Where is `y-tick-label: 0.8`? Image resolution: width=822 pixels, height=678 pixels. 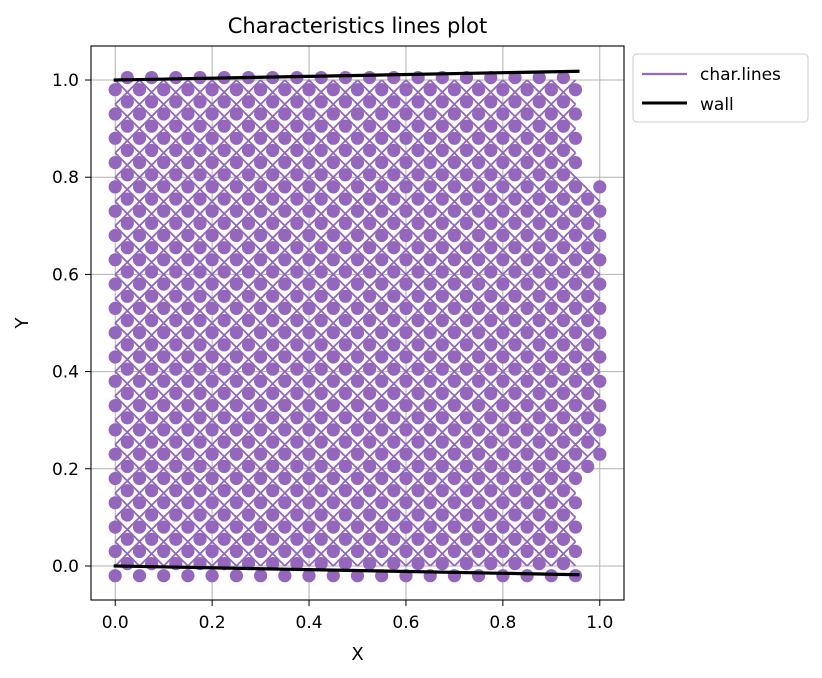 y-tick-label: 0.8 is located at coordinates (65, 178).